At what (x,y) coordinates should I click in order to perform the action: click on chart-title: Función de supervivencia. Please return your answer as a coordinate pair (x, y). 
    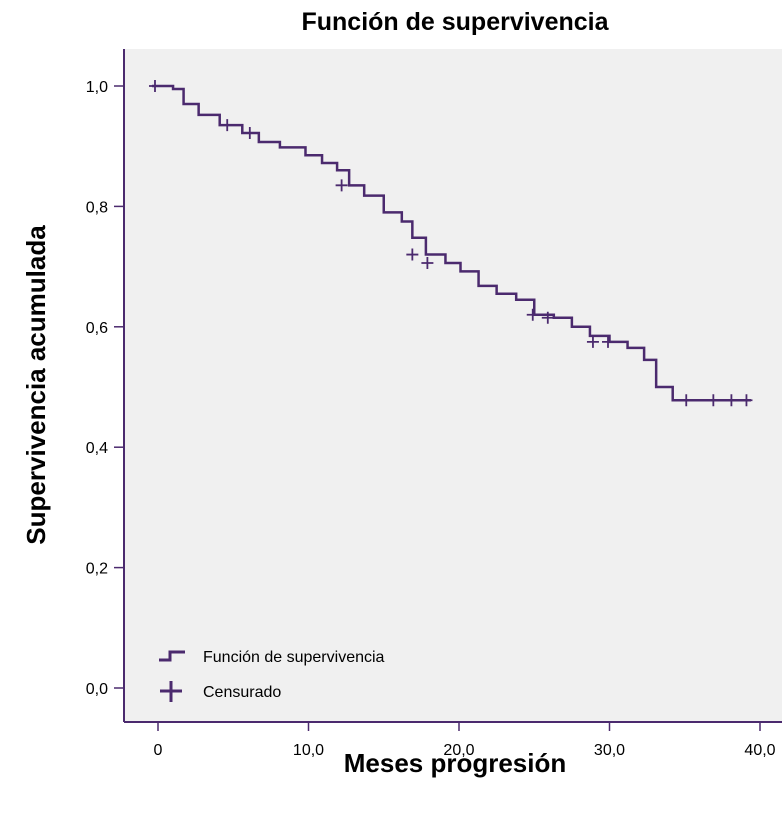
    Looking at the image, I should click on (455, 22).